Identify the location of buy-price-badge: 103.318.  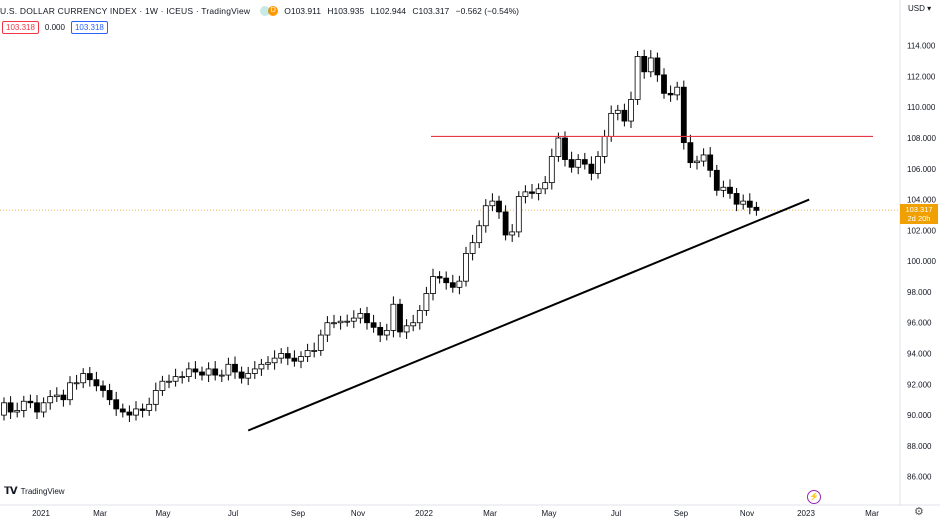
(89, 27).